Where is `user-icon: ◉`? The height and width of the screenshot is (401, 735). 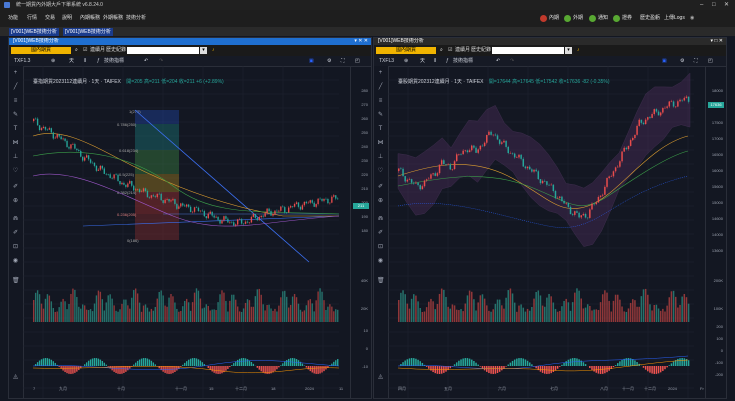
user-icon: ◉ is located at coordinates (692, 18).